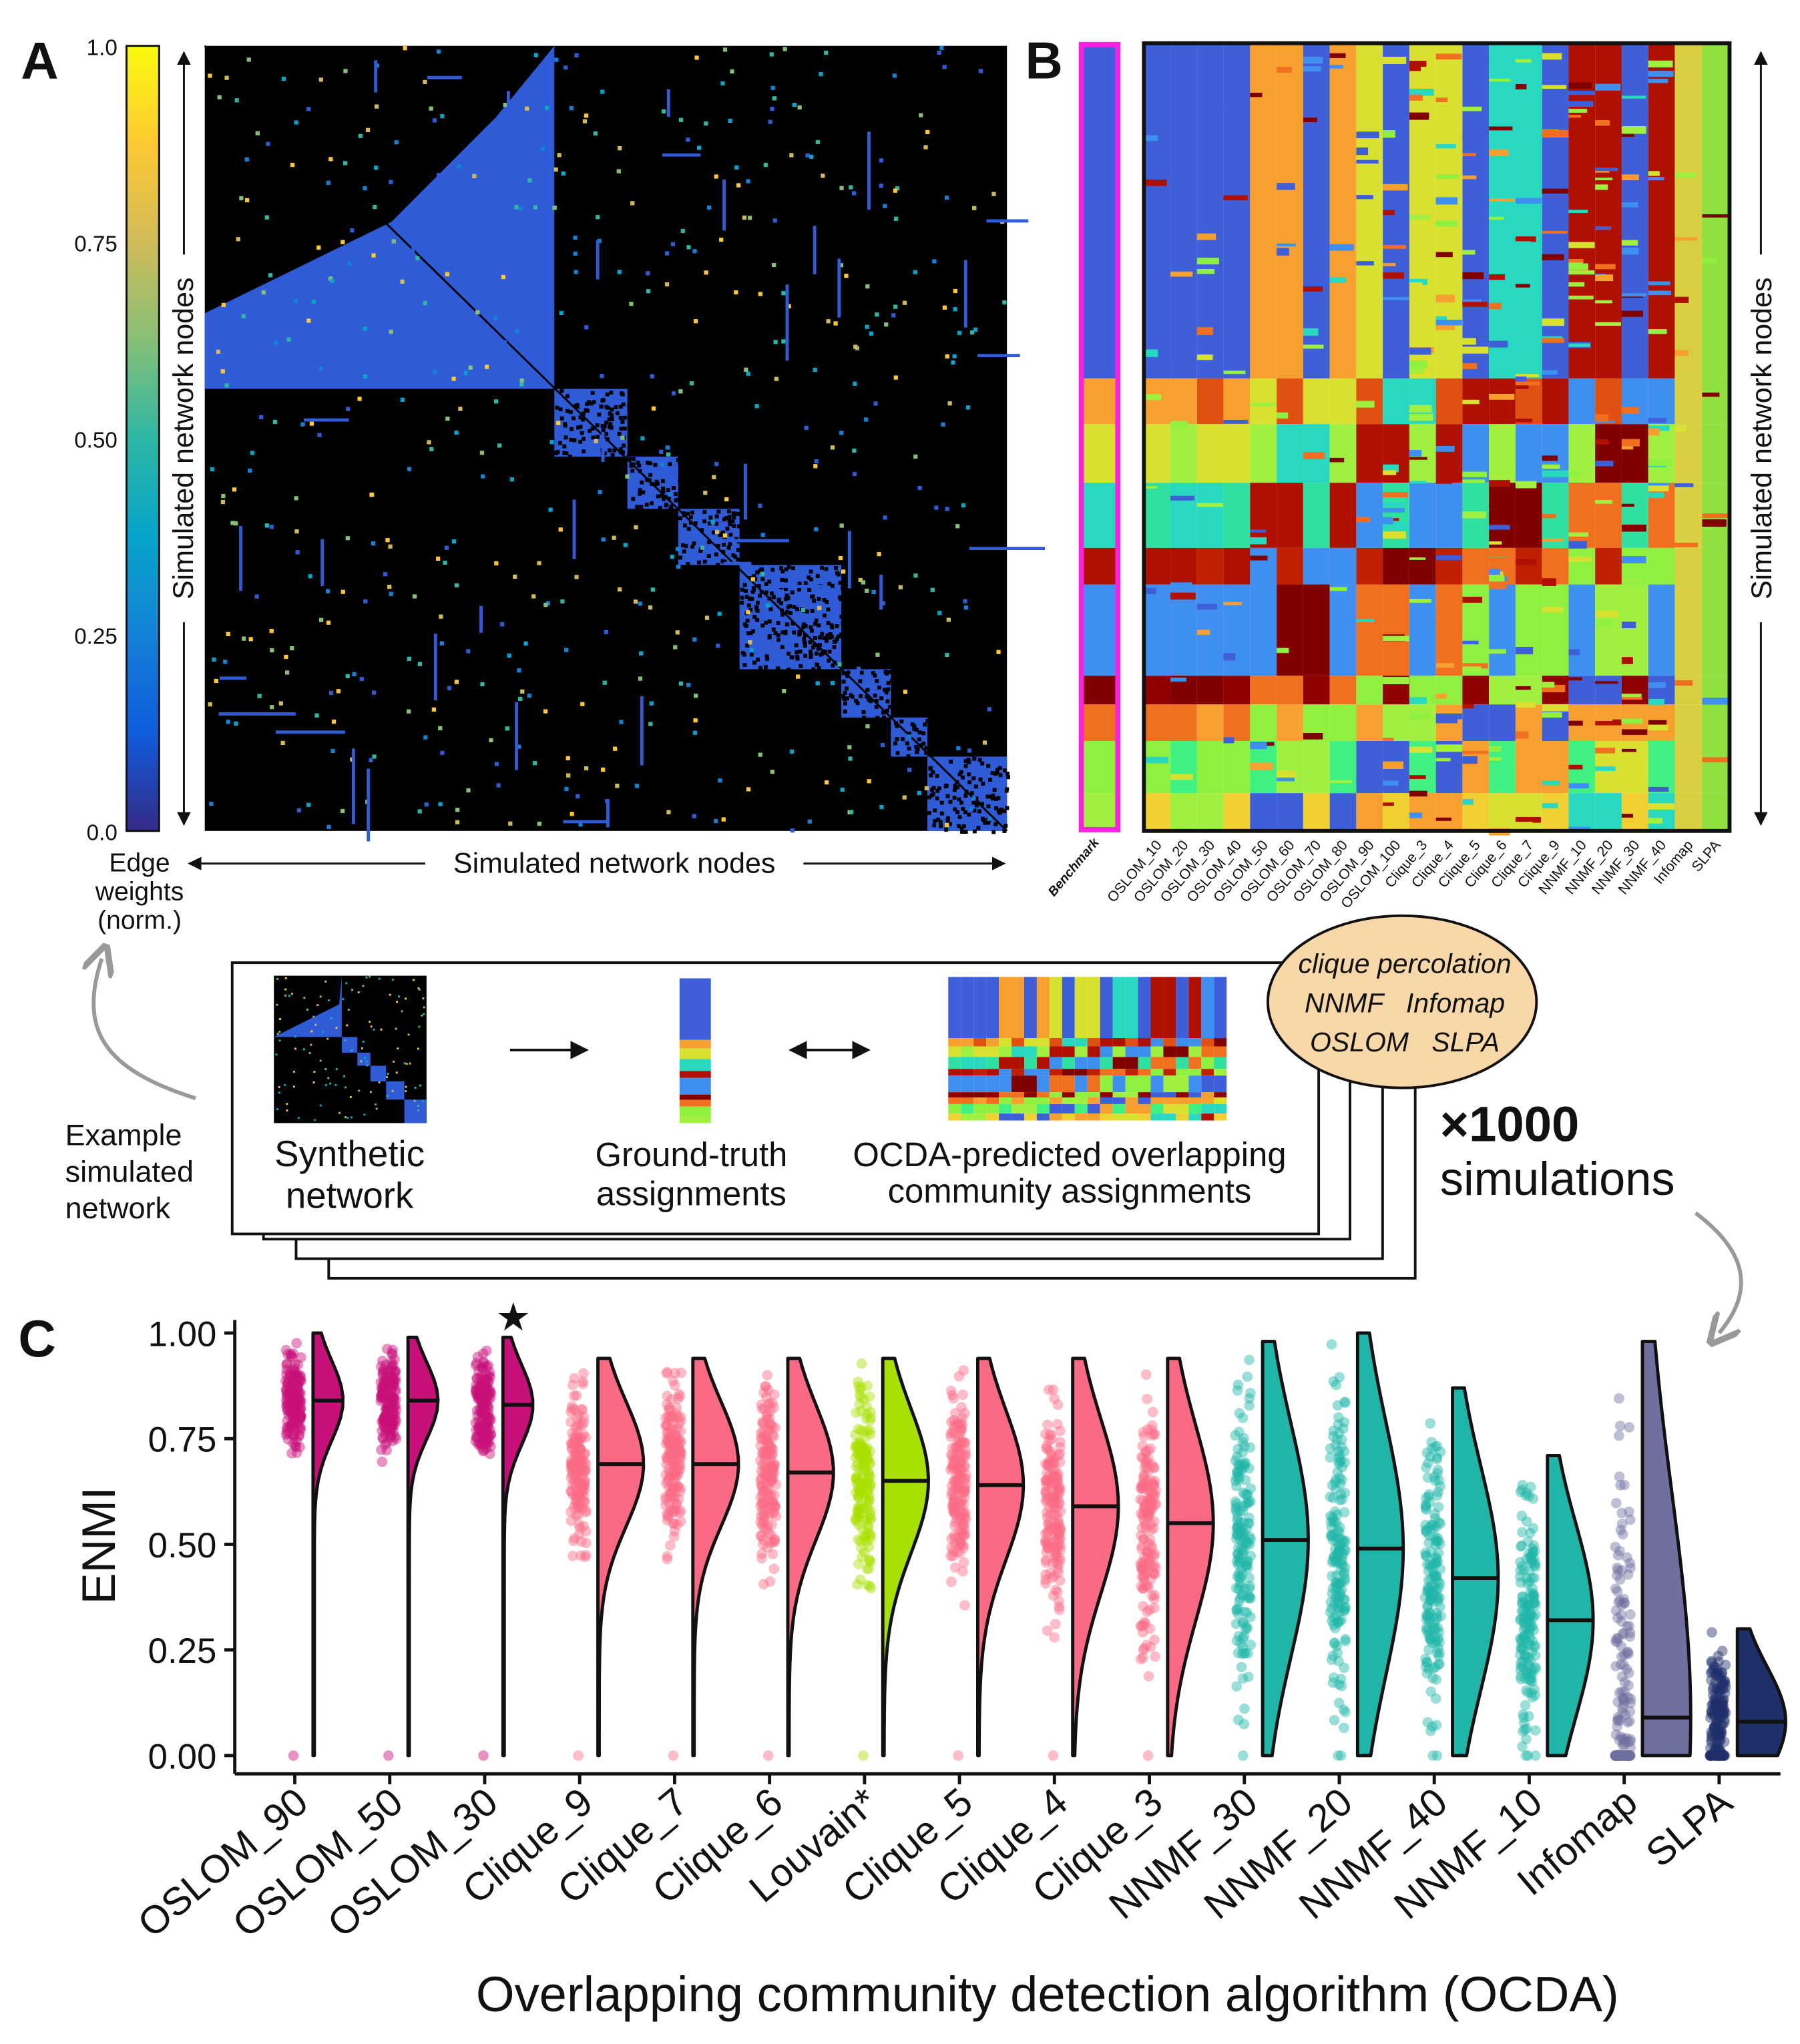  What do you see at coordinates (1689, 1827) in the screenshot?
I see `x-tick-label: SLPA` at bounding box center [1689, 1827].